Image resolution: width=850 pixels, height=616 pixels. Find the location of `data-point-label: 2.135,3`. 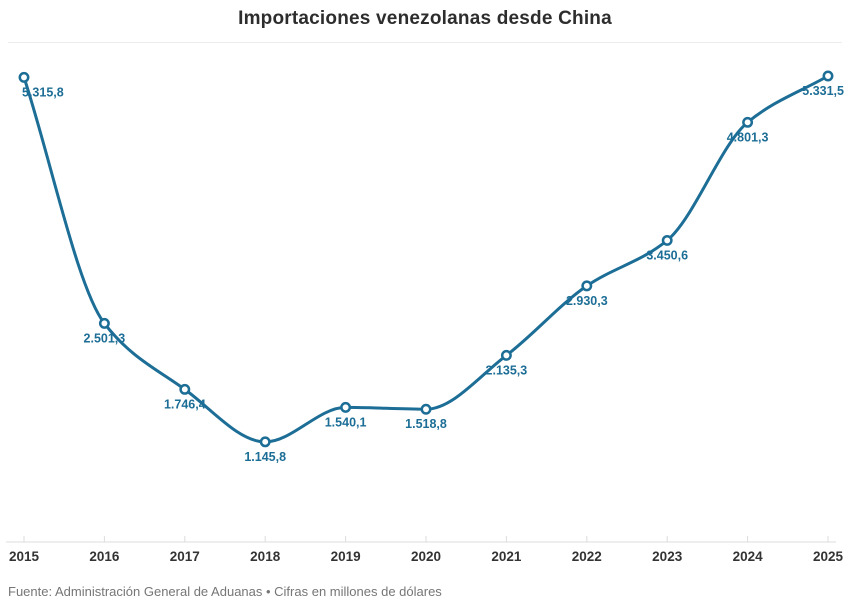

data-point-label: 2.135,3 is located at coordinates (507, 370).